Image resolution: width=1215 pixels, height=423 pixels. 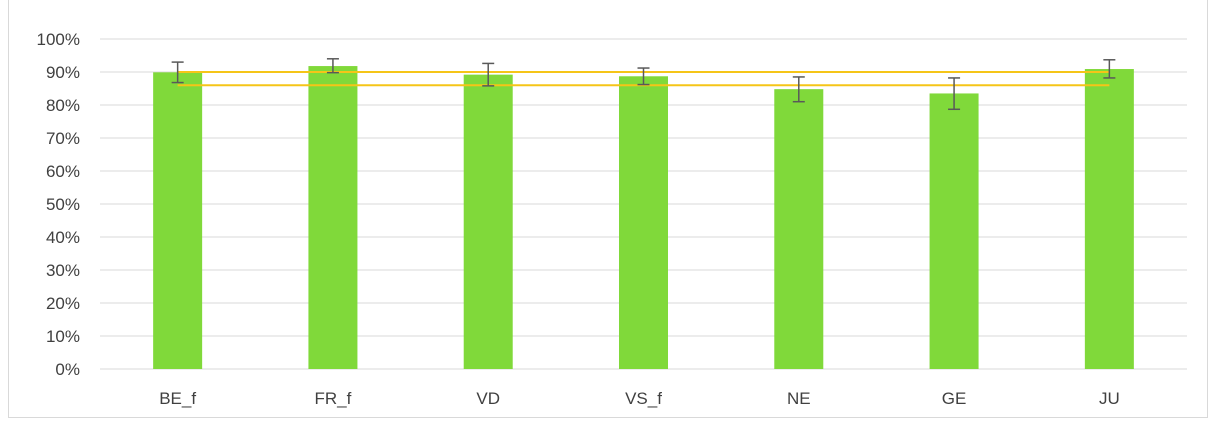 What do you see at coordinates (63, 171) in the screenshot?
I see `y-tick-label: 60%` at bounding box center [63, 171].